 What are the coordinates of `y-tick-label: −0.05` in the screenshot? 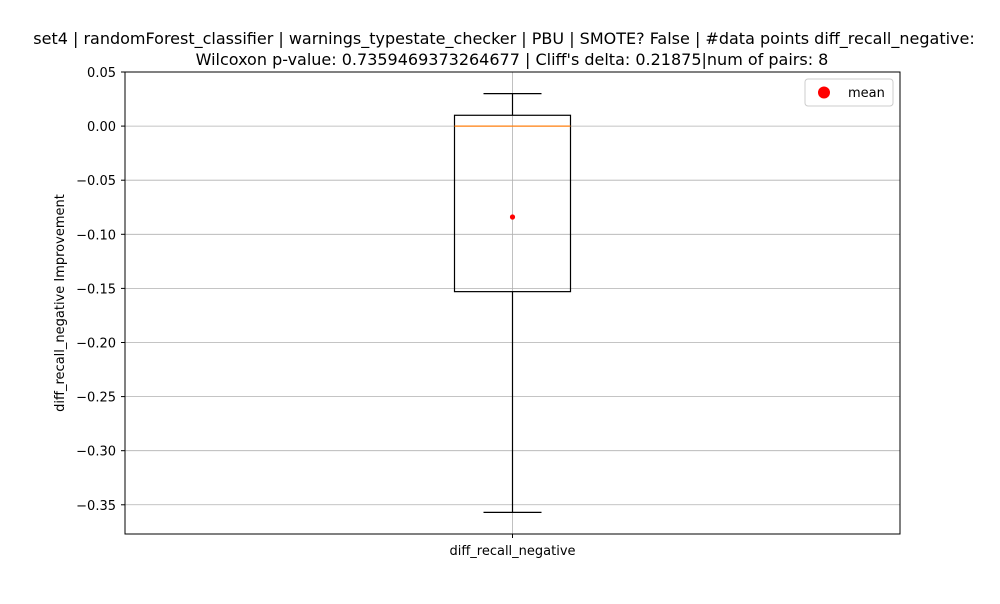 It's located at (96, 181).